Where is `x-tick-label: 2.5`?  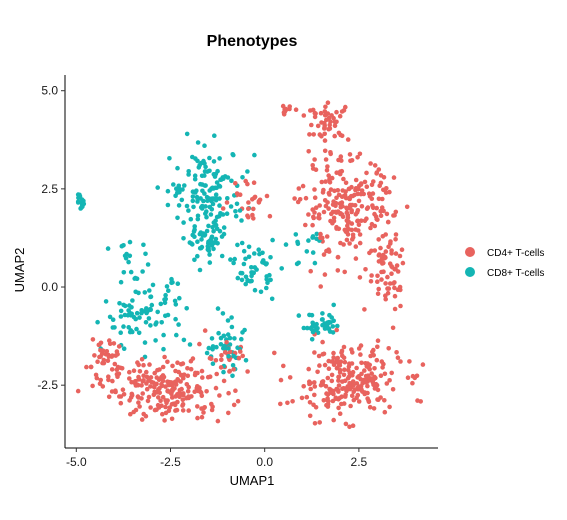
x-tick-label: 2.5 is located at coordinates (359, 462).